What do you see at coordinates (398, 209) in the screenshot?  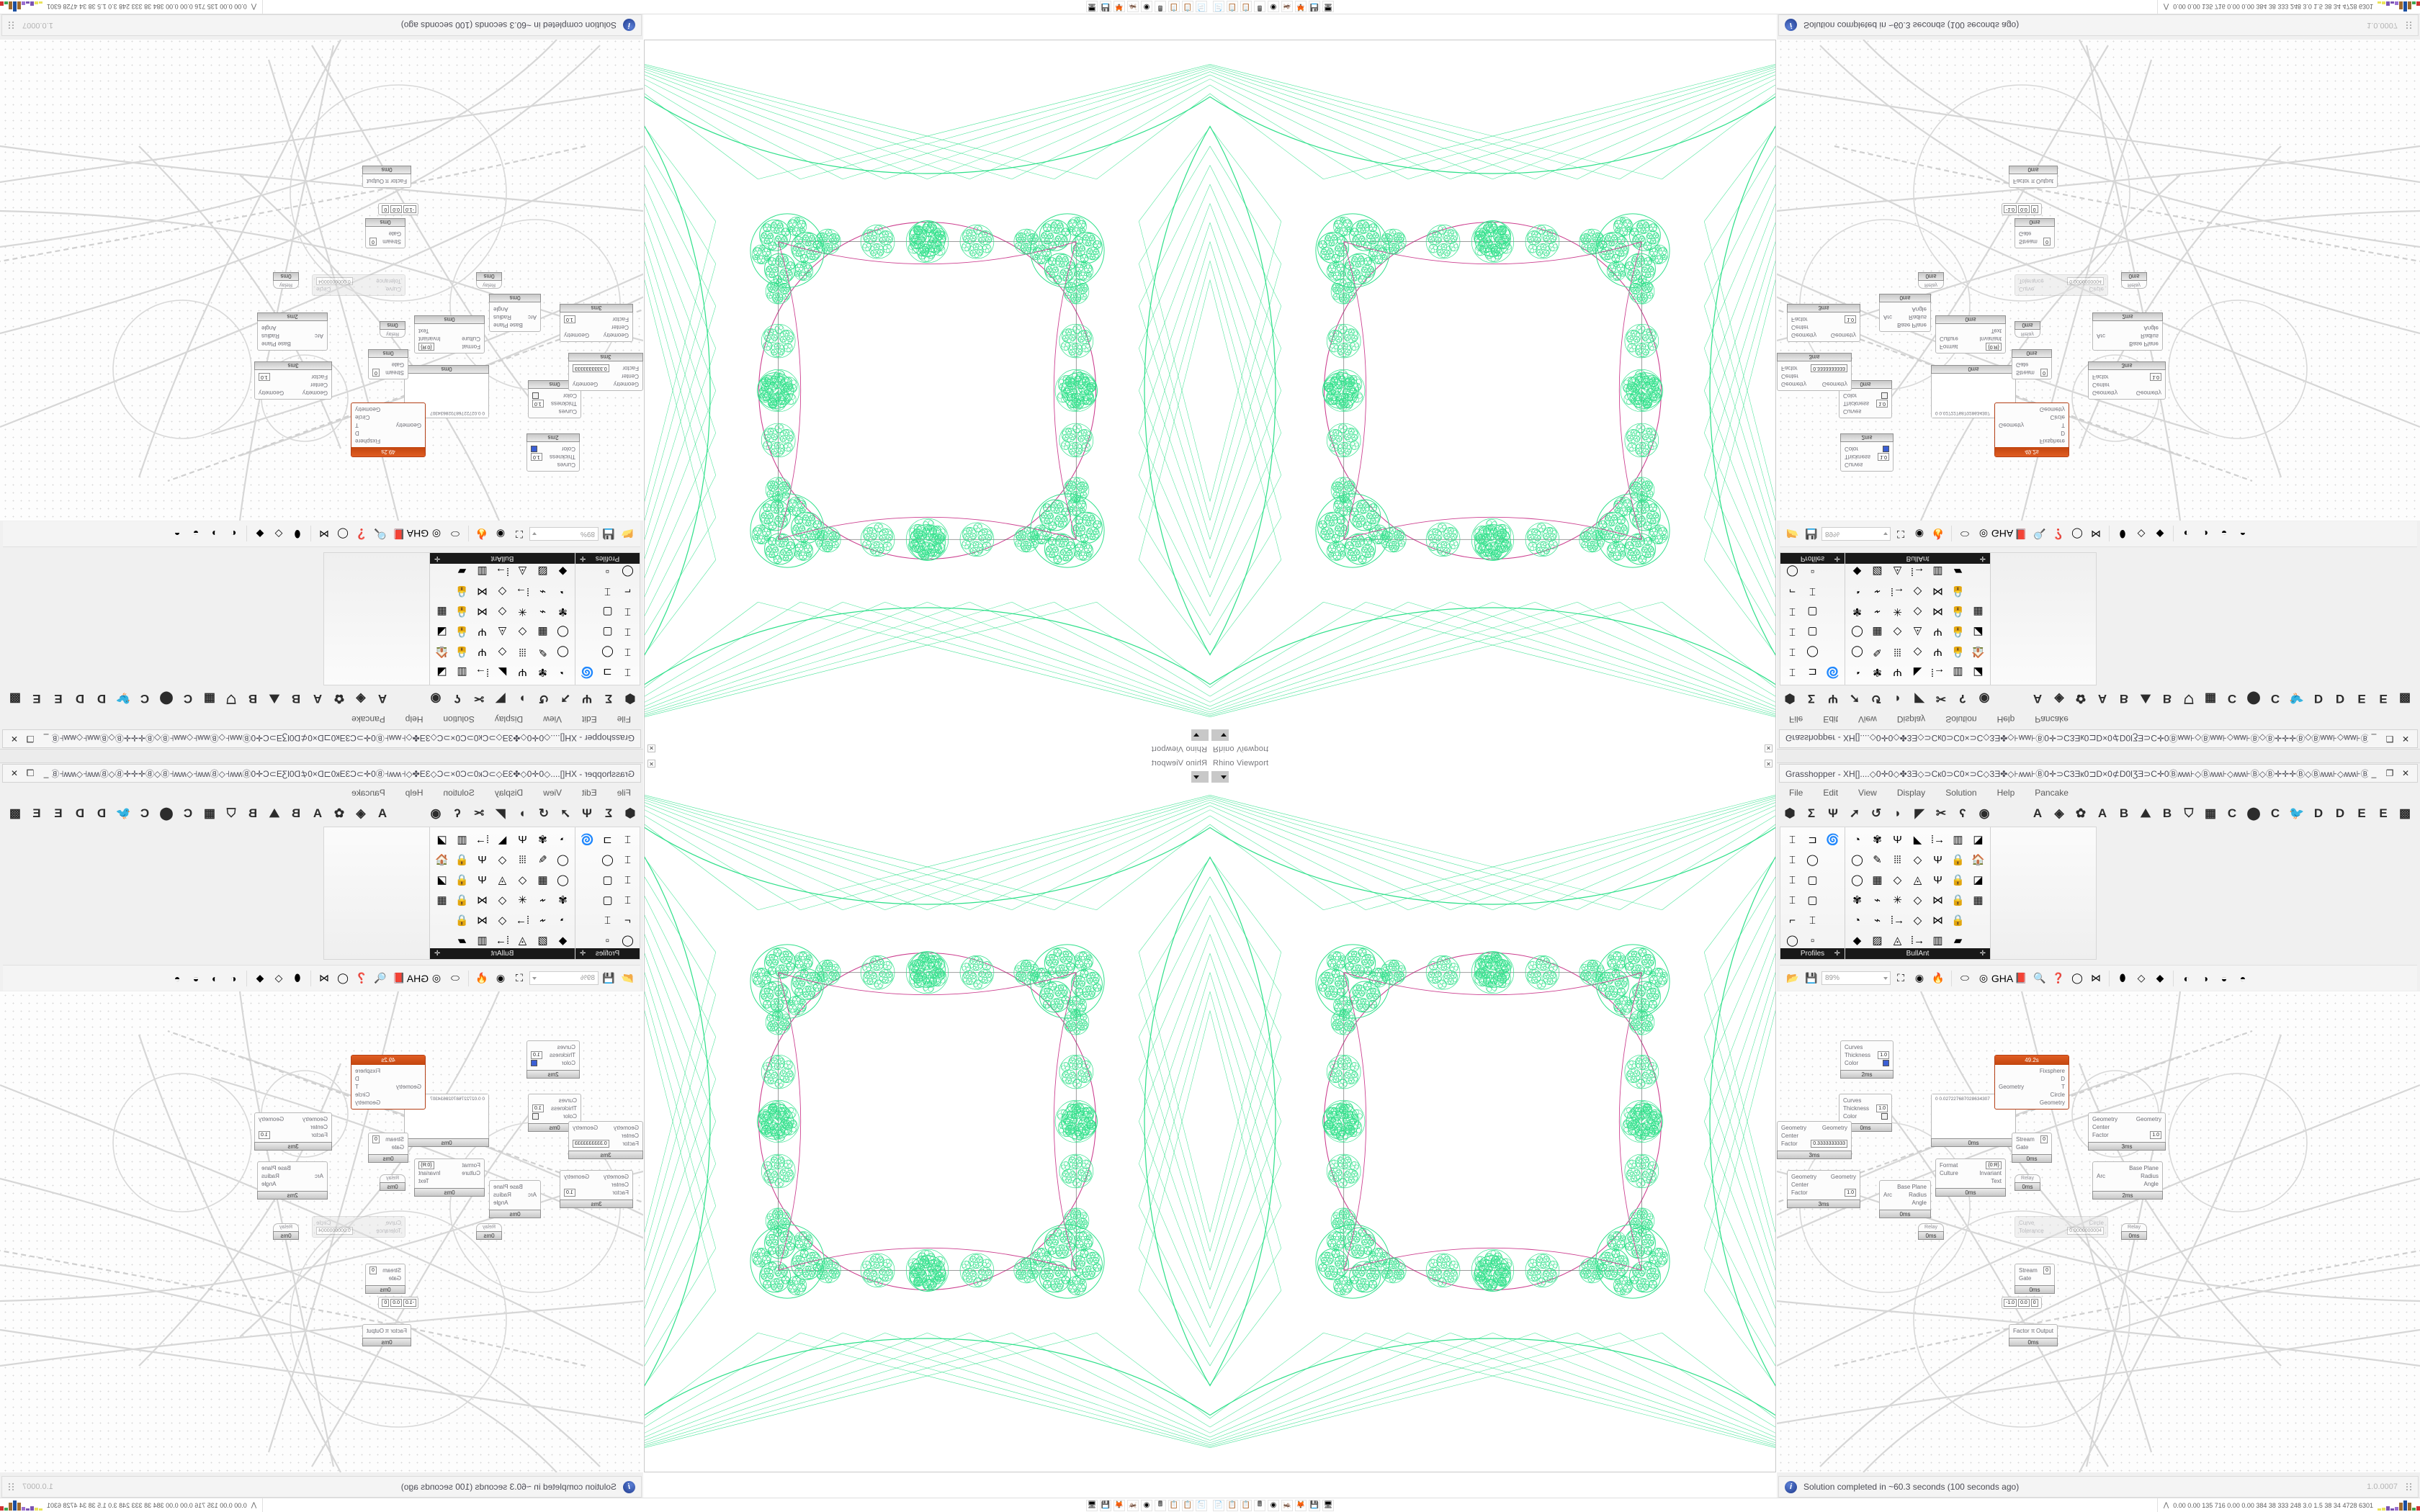 I see `gh-component-n16: -1.0 0.0 0` at bounding box center [398, 209].